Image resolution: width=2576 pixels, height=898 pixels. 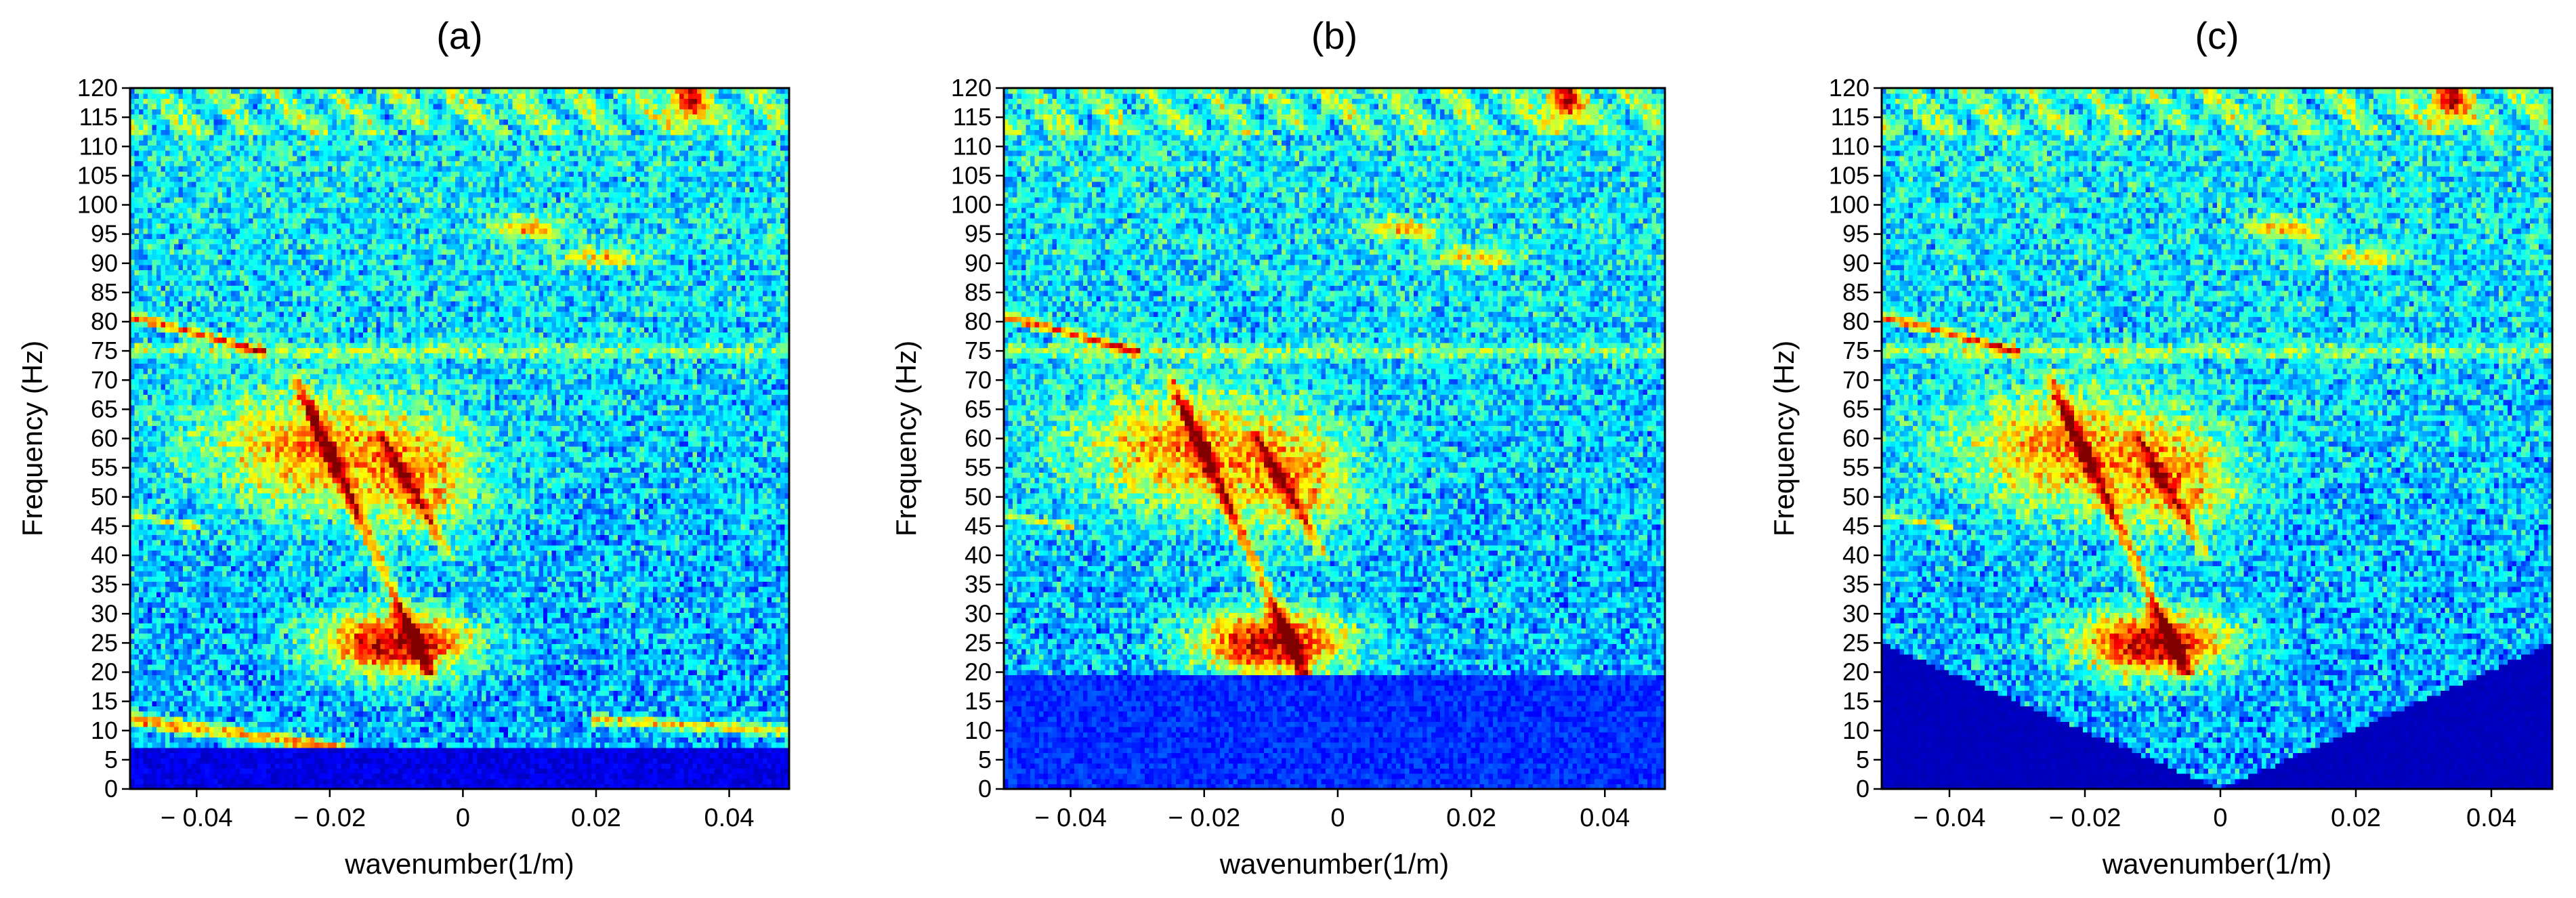 What do you see at coordinates (459, 35) in the screenshot?
I see `panel-title: (a)` at bounding box center [459, 35].